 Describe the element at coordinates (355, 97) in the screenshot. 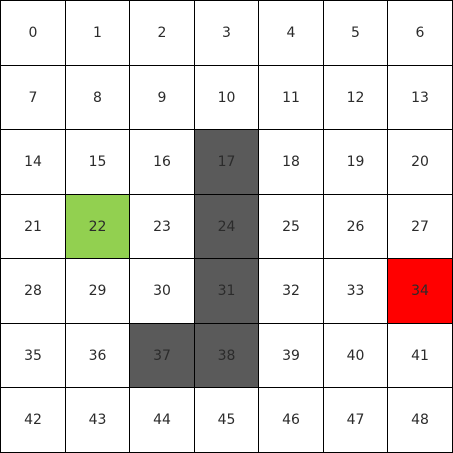

I see `grid-cell: 12` at that location.